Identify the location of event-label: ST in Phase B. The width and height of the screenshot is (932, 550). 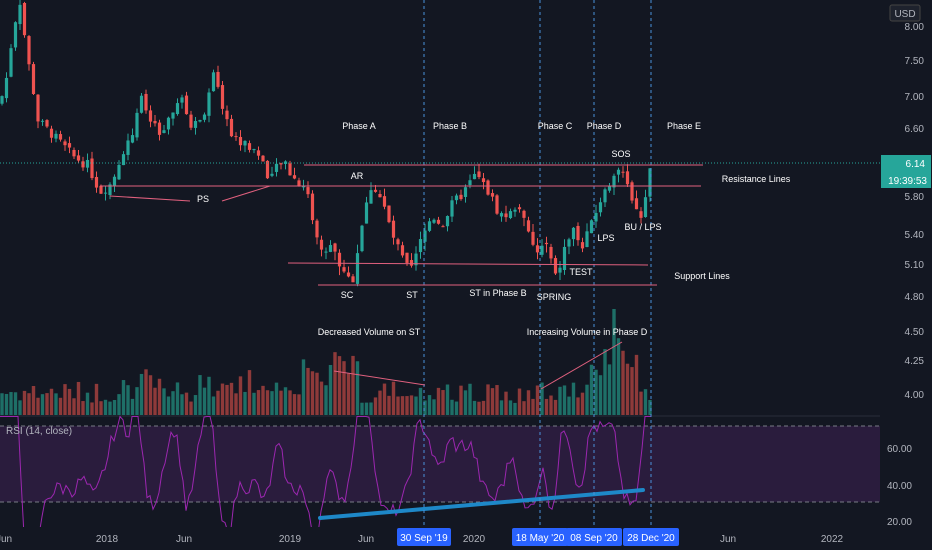
(497, 293).